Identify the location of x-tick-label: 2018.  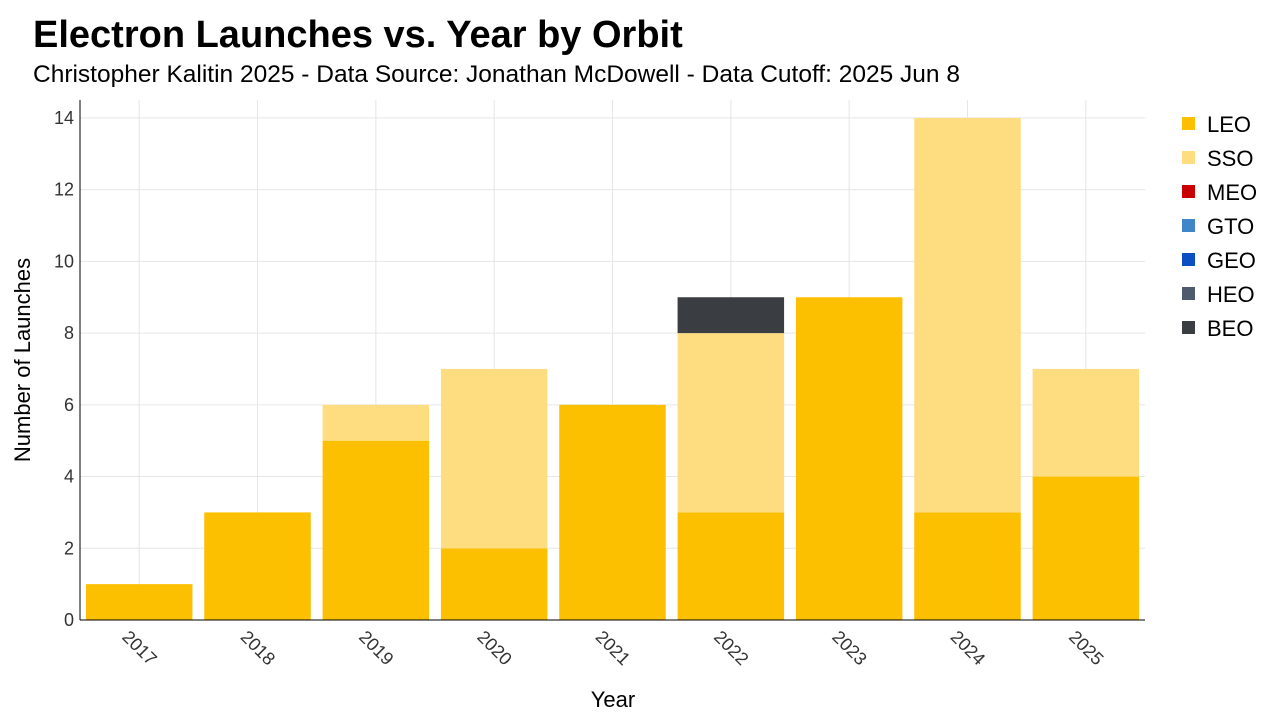
(258, 648).